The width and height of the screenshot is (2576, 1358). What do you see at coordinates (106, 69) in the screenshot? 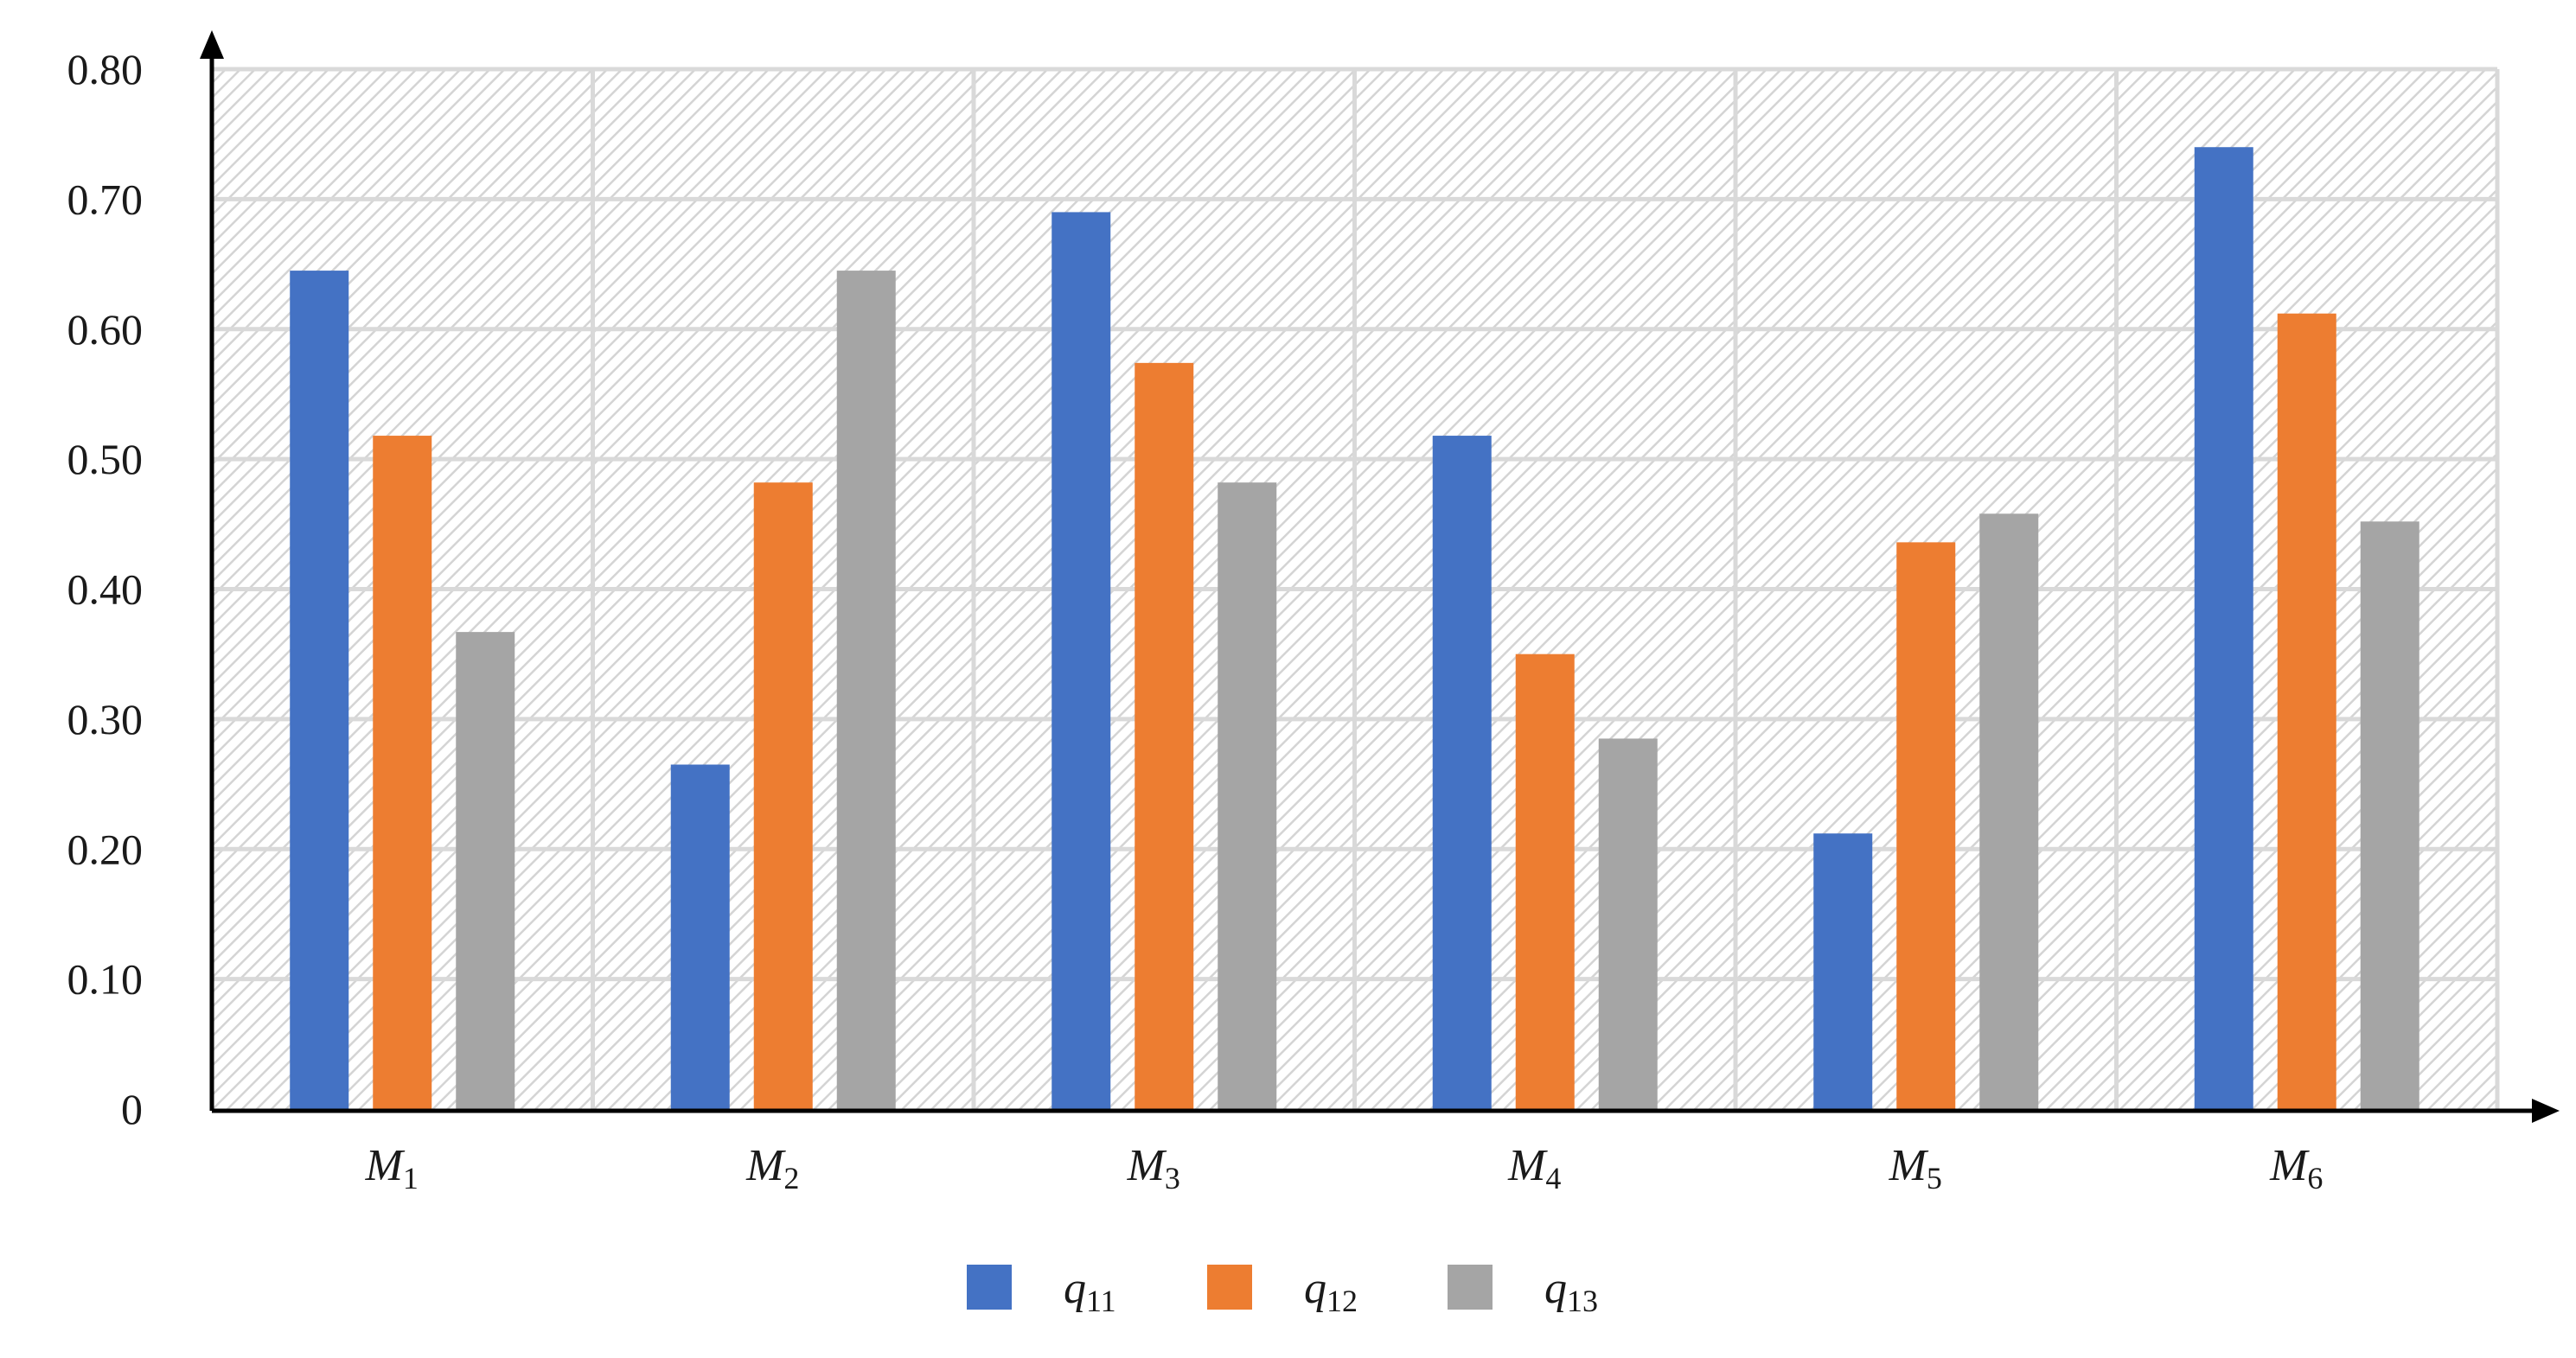
I see `y-tick-label: 0.80` at bounding box center [106, 69].